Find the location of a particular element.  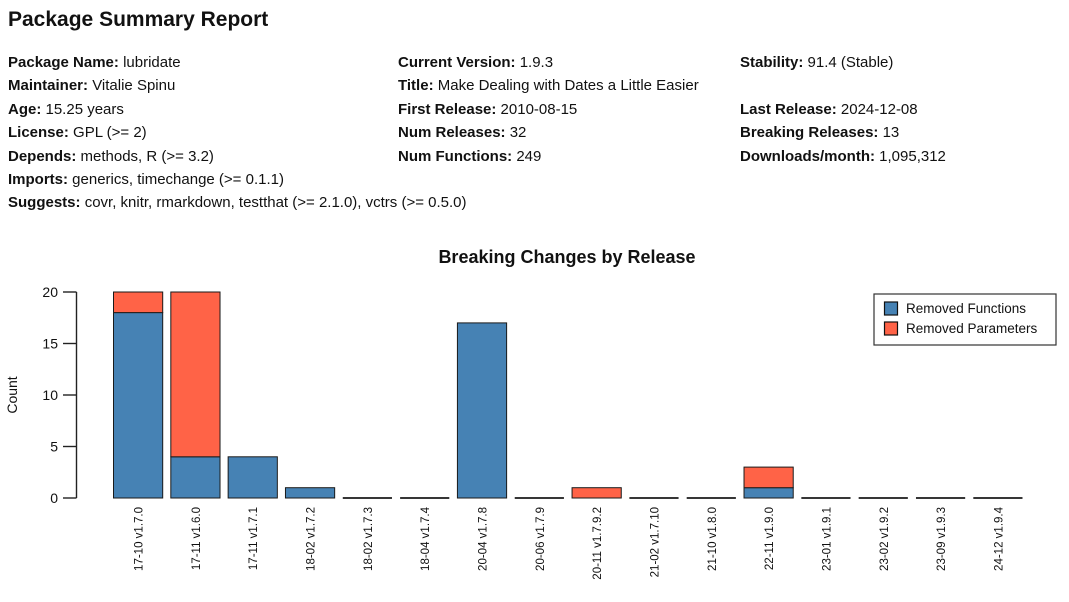

metadata-label: Num Releases: is located at coordinates (454, 133).